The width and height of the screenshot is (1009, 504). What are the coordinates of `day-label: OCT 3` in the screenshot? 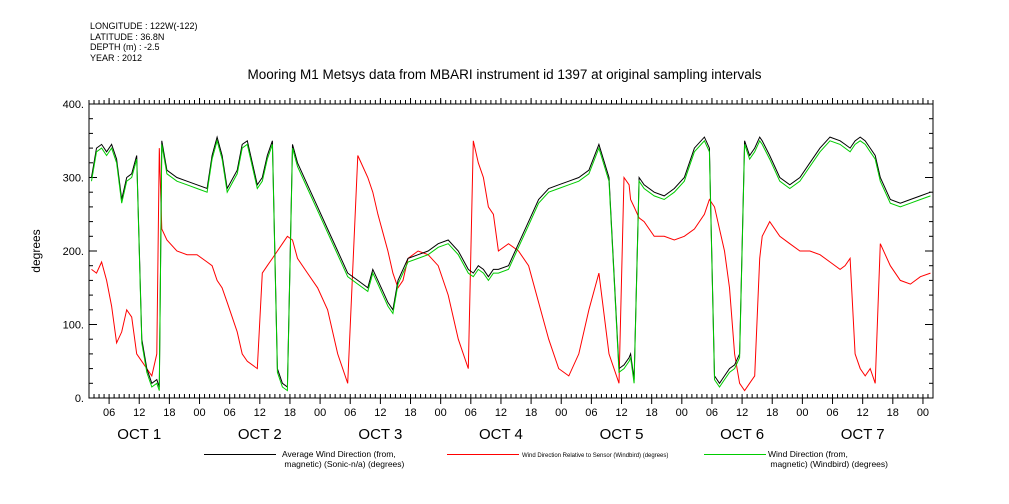 It's located at (380, 434).